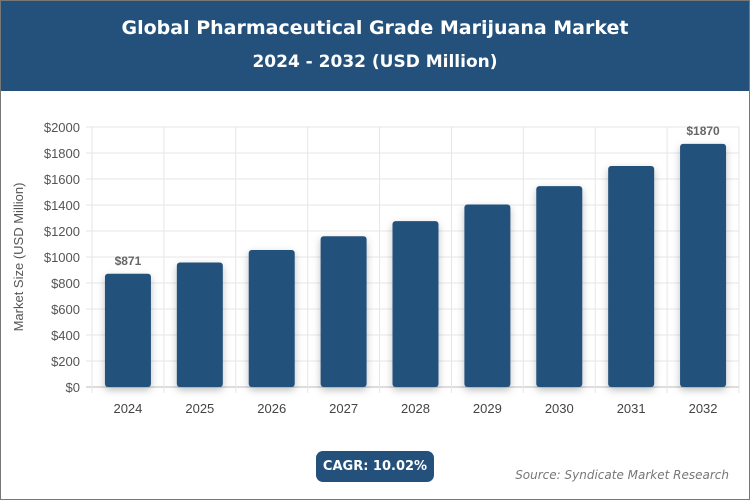  What do you see at coordinates (487, 408) in the screenshot?
I see `x-tick-label: 2029` at bounding box center [487, 408].